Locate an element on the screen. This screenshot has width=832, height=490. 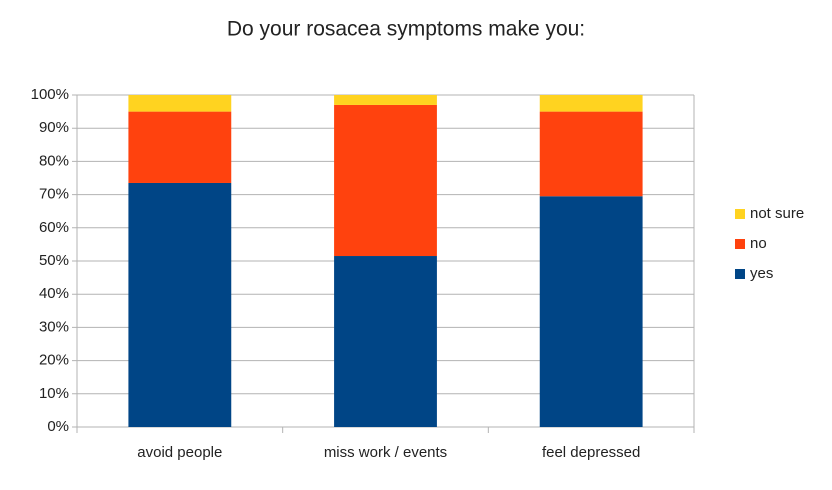
y-tick-label: 60% is located at coordinates (54, 227).